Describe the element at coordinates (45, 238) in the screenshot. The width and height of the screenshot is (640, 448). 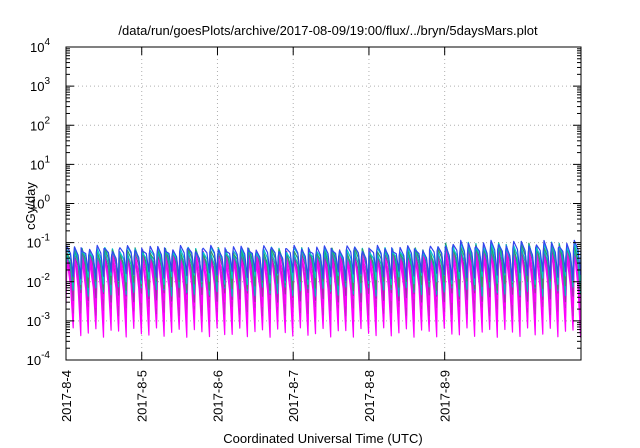
I see `y-tick-exponent: -1` at that location.